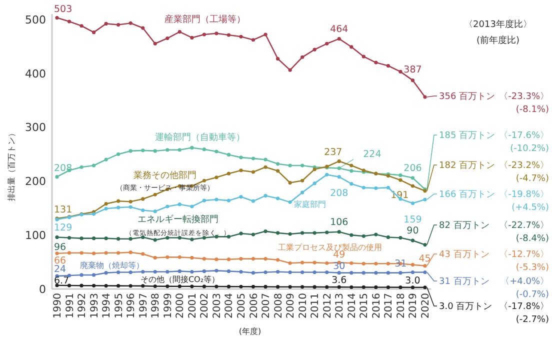 This screenshot has width=552, height=340. I want to click on x-tick-label: 1994, so click(107, 305).